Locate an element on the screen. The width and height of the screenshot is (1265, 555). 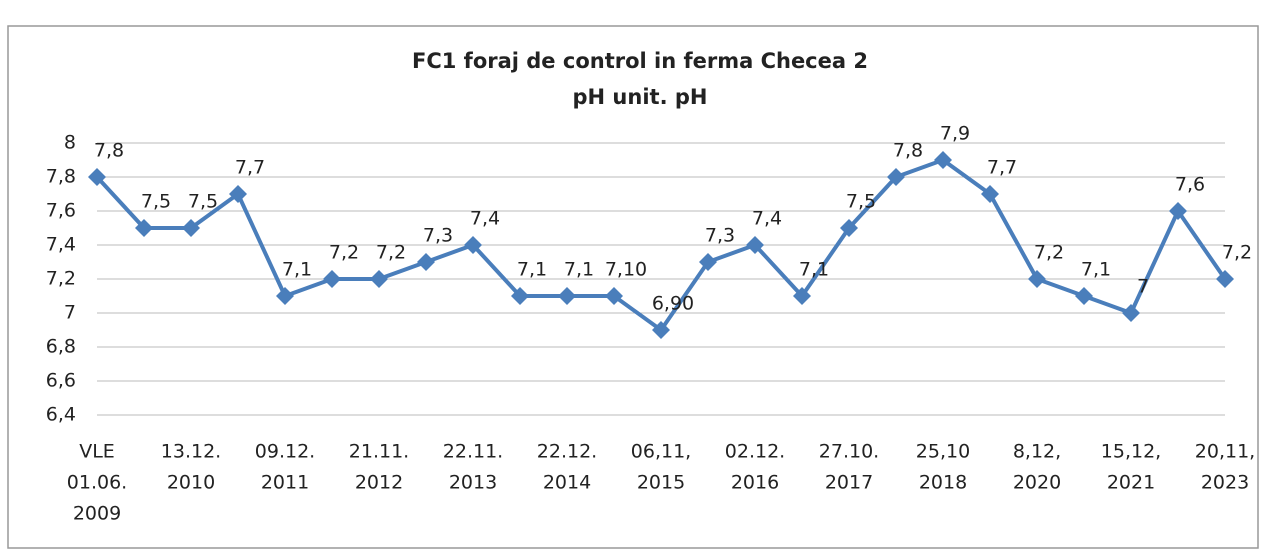
data-label: 7 is located at coordinates (1143, 287).